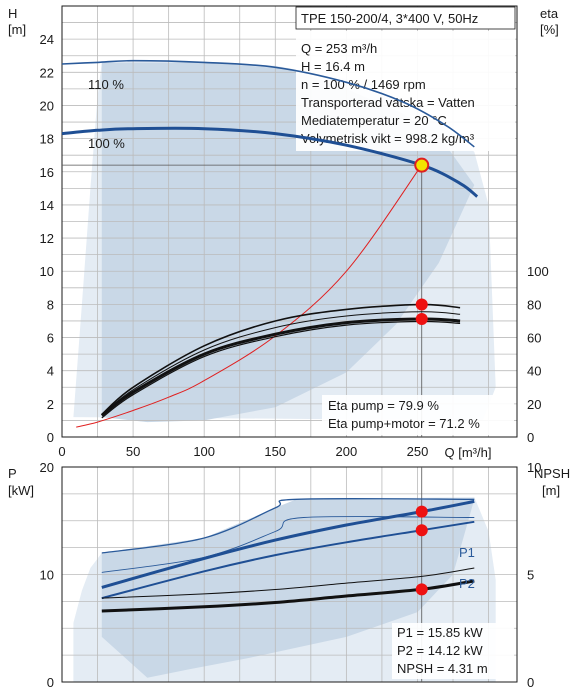 This screenshot has height=695, width=585. Describe the element at coordinates (530, 575) in the screenshot. I see `npsh-tick-label: 5` at that location.